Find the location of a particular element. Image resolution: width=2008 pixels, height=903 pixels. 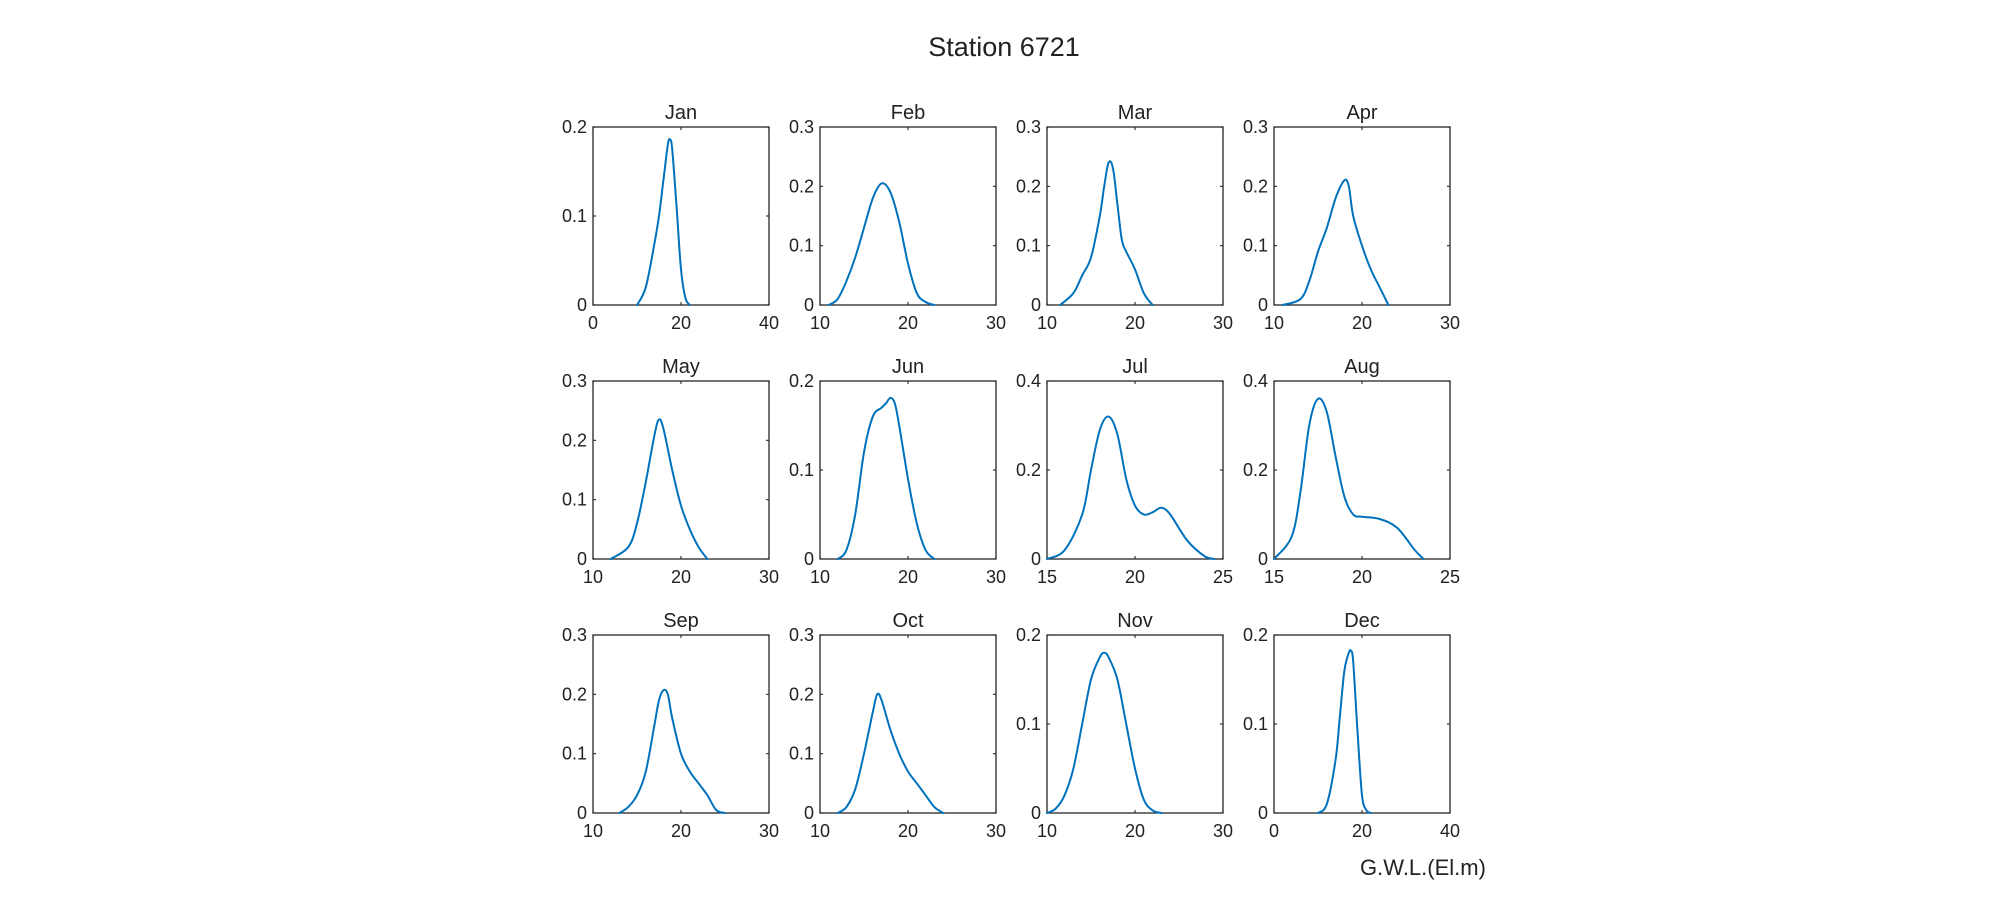

panel-jul: Jul 15 20 25 0 0.2 0.4 is located at coordinates (1124, 471).